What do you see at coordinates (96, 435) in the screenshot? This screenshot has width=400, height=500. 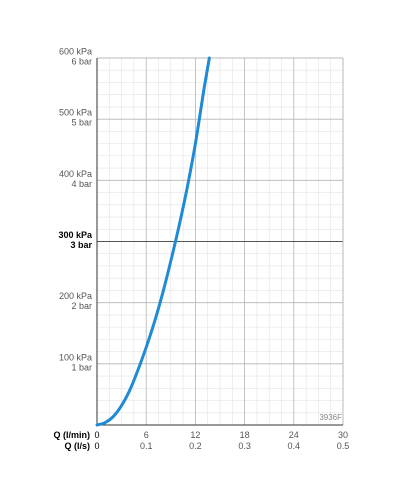 I see `x-tick-label-primary: 0` at bounding box center [96, 435].